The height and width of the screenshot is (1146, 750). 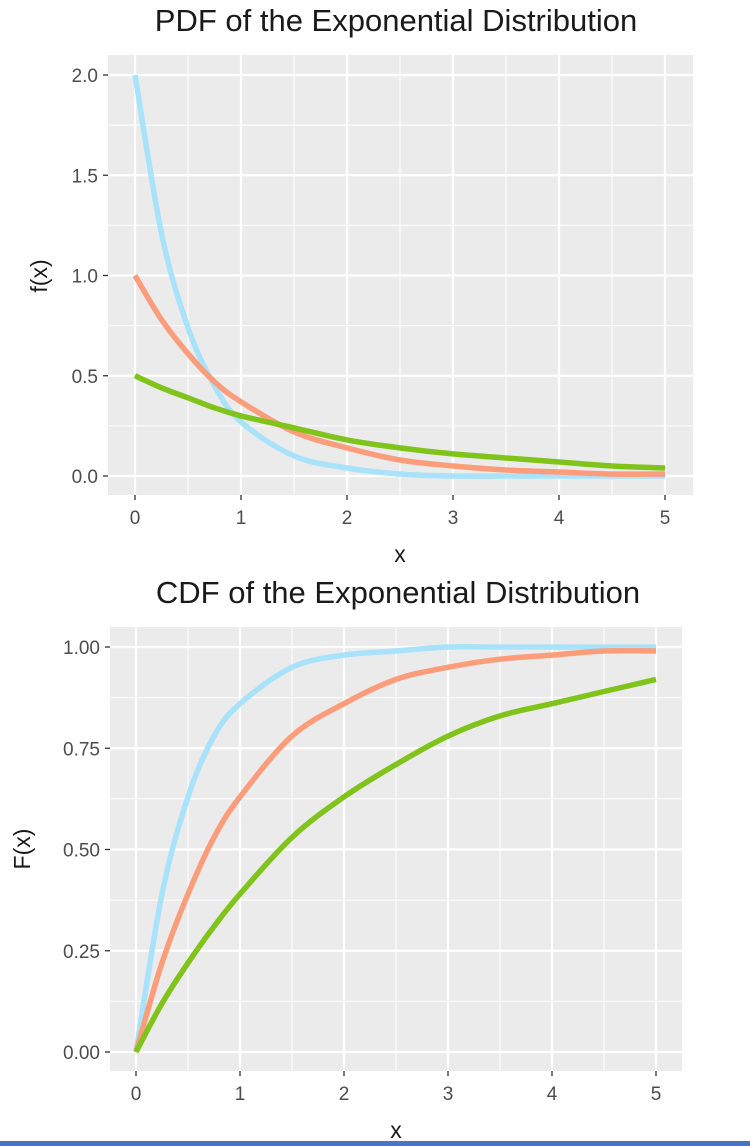 What do you see at coordinates (22, 849) in the screenshot?
I see `cdf-y-axis-title: F(x)` at bounding box center [22, 849].